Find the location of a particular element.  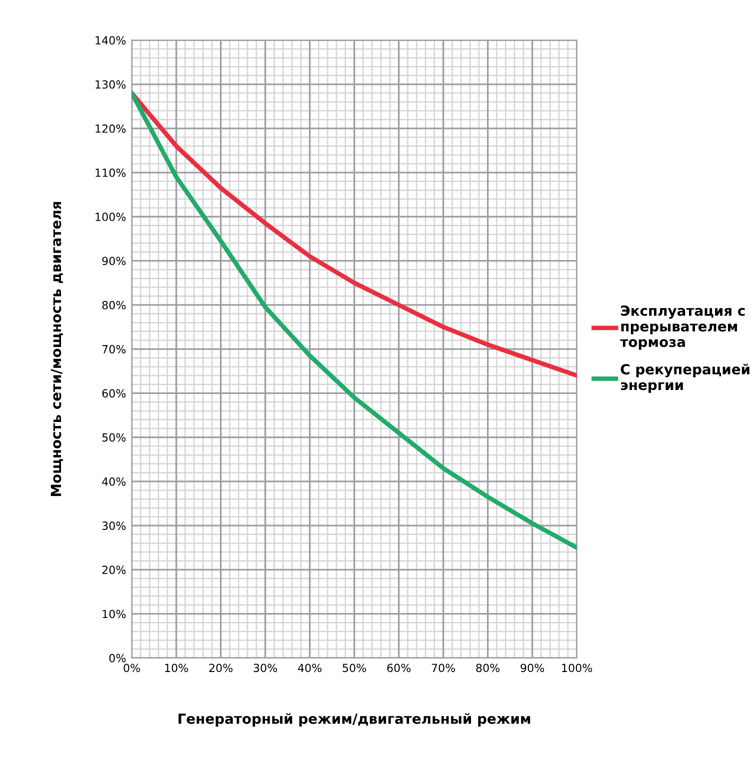

y-tick-label: 120% is located at coordinates (111, 128).